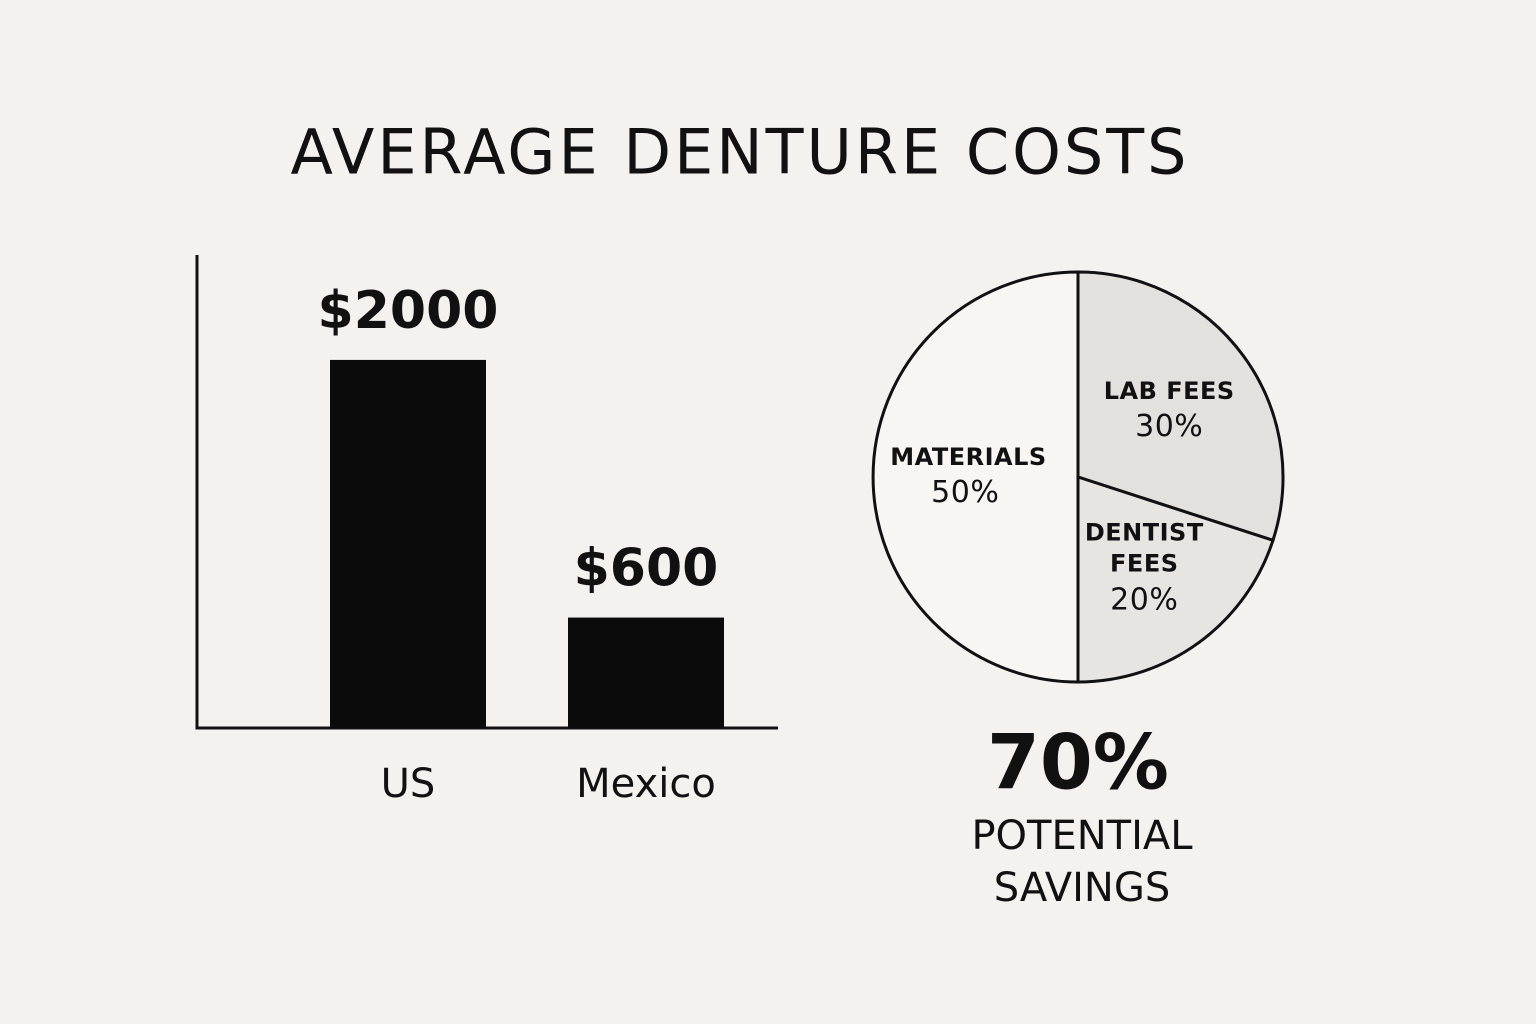 The width and height of the screenshot is (1536, 1024). What do you see at coordinates (646, 784) in the screenshot?
I see `x-tick-label: Mexico` at bounding box center [646, 784].